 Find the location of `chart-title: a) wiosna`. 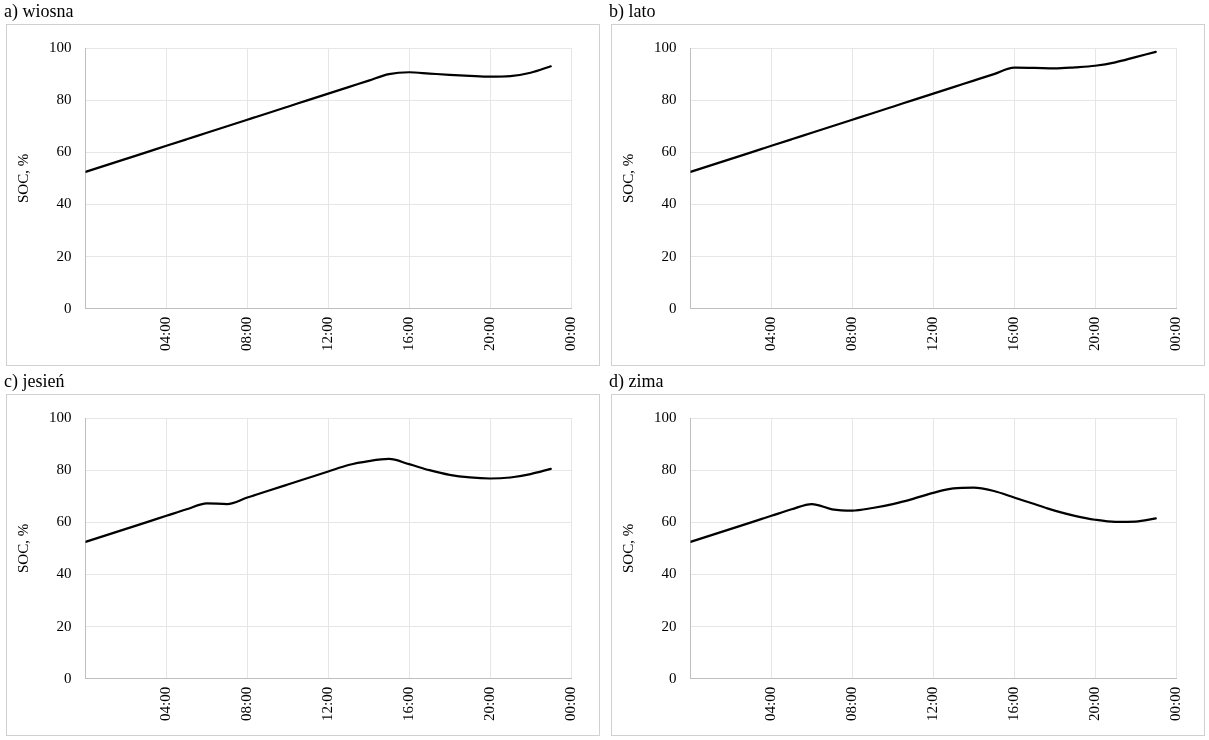

chart-title: a) wiosna is located at coordinates (39, 11).